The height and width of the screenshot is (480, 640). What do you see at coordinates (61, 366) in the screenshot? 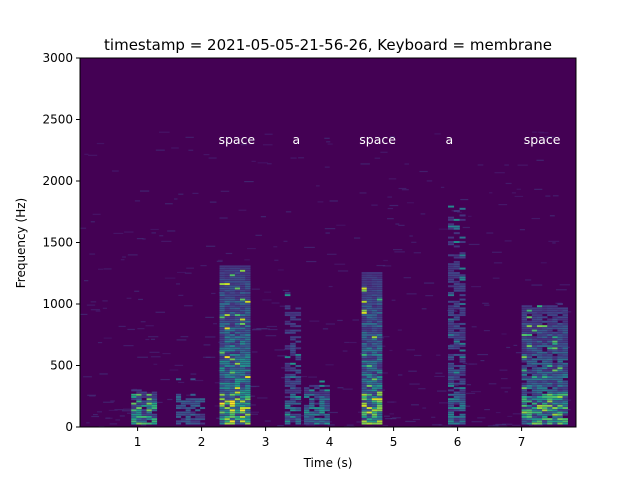
I see `y-tick-label: 500` at bounding box center [61, 366].